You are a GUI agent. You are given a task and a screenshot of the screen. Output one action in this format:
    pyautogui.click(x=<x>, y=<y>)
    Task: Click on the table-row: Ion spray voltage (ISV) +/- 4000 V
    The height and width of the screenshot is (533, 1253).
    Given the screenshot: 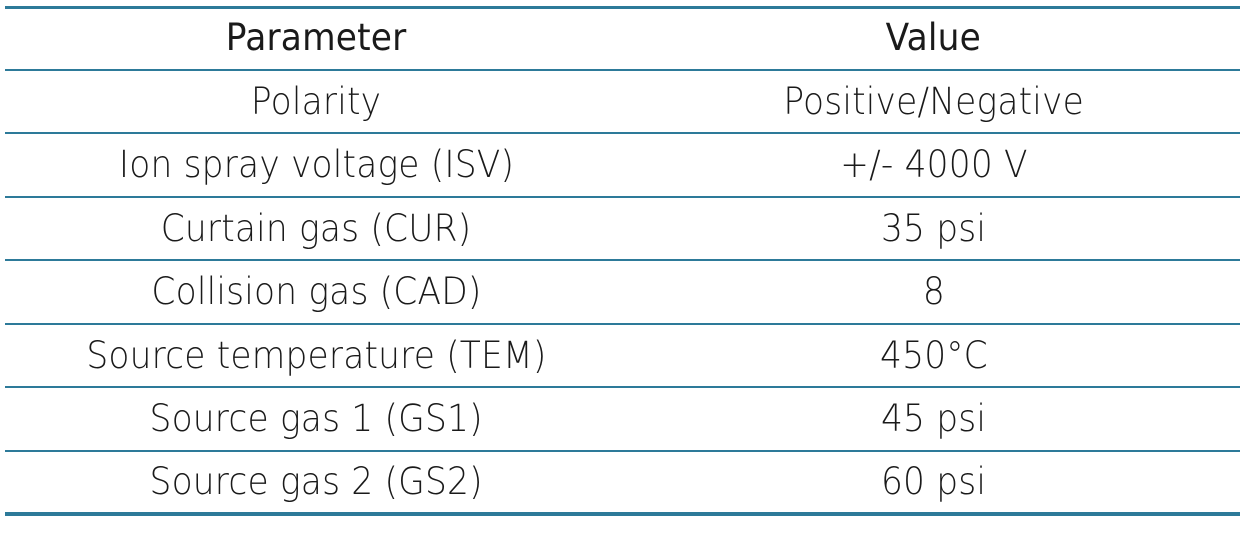 What is the action you would take?
    pyautogui.click(x=622, y=165)
    